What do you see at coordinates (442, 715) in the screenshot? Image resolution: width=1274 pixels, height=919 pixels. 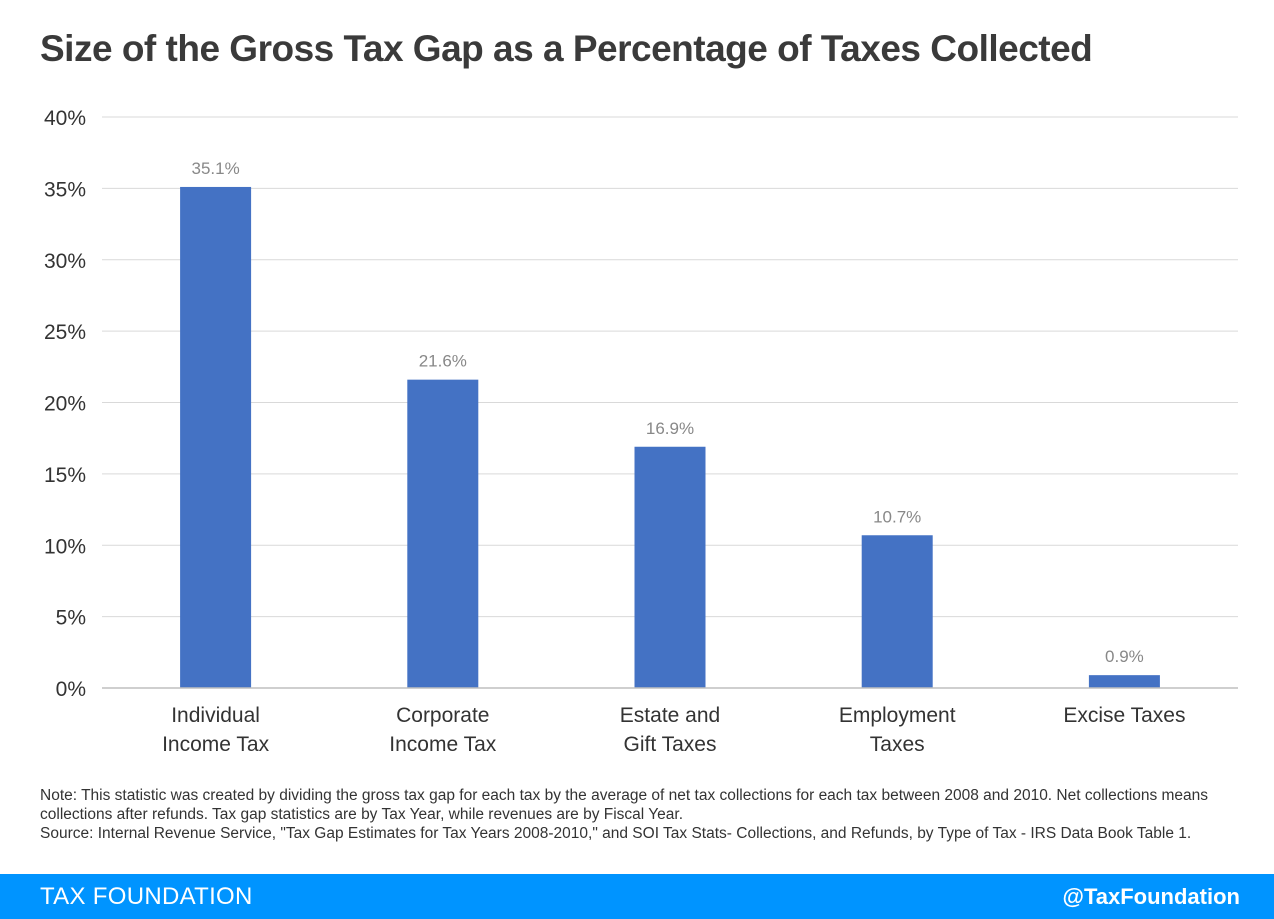 I see `x-tick-label: Corporate` at bounding box center [442, 715].